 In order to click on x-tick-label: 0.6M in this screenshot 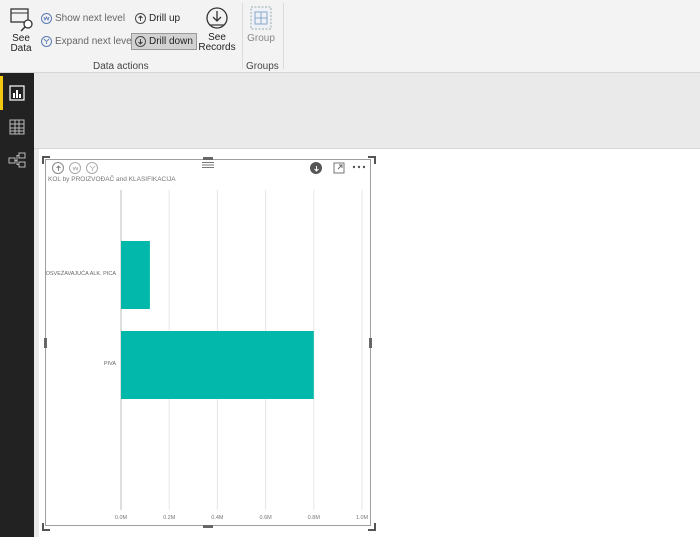, I will do `click(265, 518)`.